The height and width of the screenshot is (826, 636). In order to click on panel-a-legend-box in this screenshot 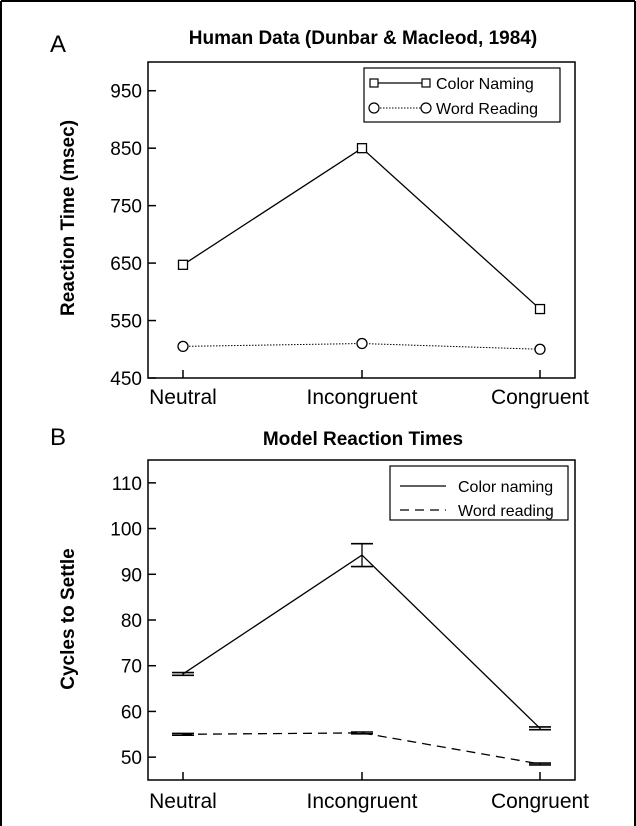, I will do `click(462, 95)`.